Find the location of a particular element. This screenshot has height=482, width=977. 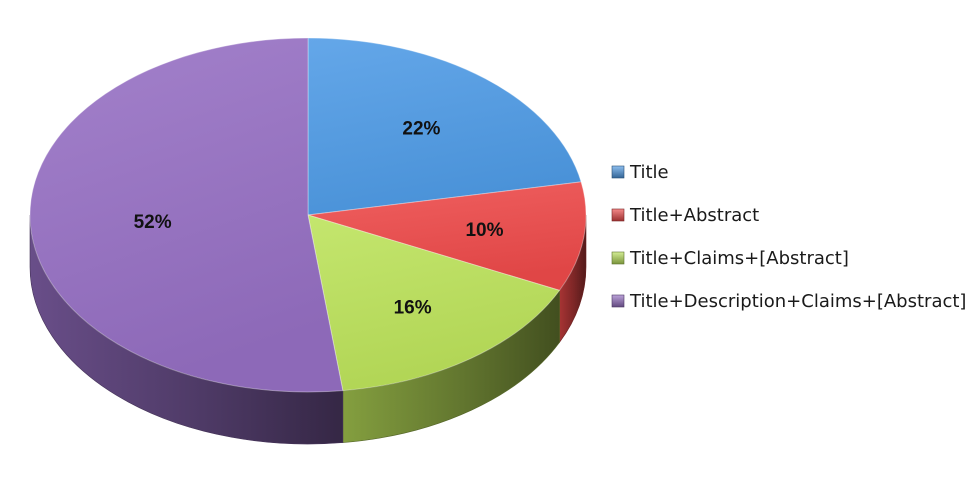

legend-label-title-description-claims-abstract: Title+Description+Claims+[Abstract] is located at coordinates (797, 301).